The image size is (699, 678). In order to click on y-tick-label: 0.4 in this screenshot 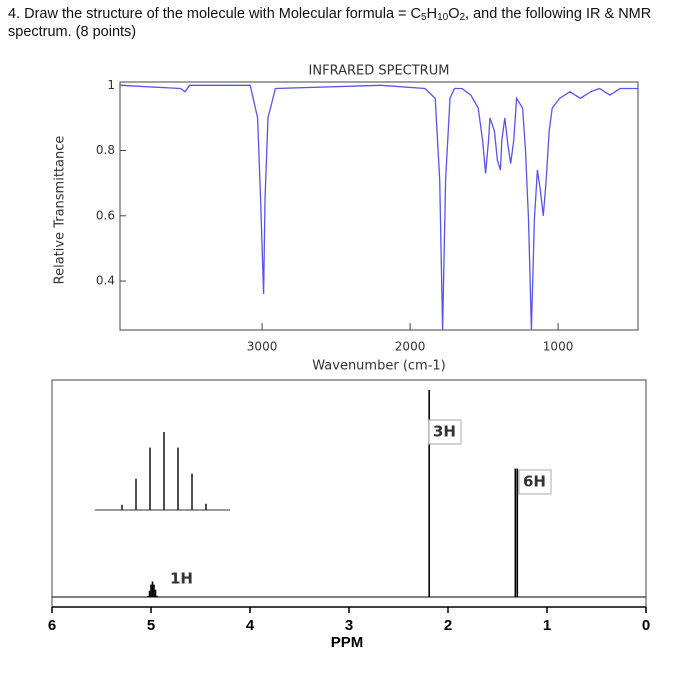, I will do `click(105, 281)`.